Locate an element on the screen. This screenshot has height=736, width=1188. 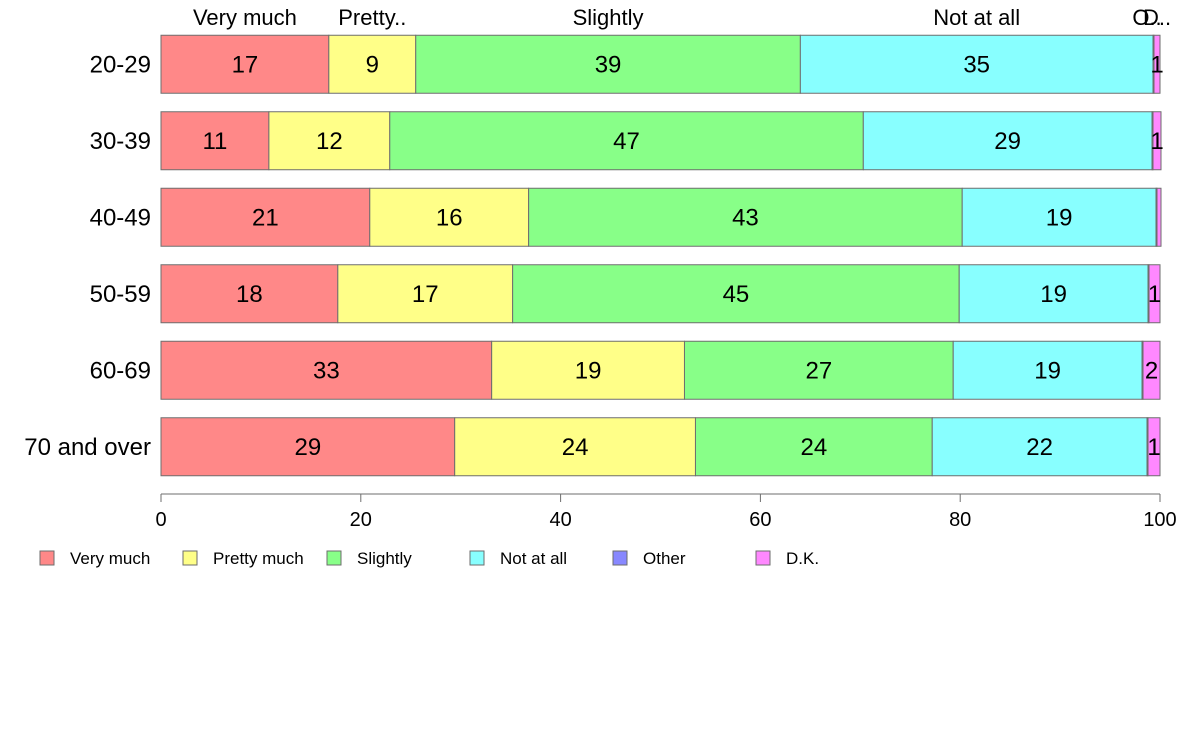
category-label: 20-29 is located at coordinates (120, 64).